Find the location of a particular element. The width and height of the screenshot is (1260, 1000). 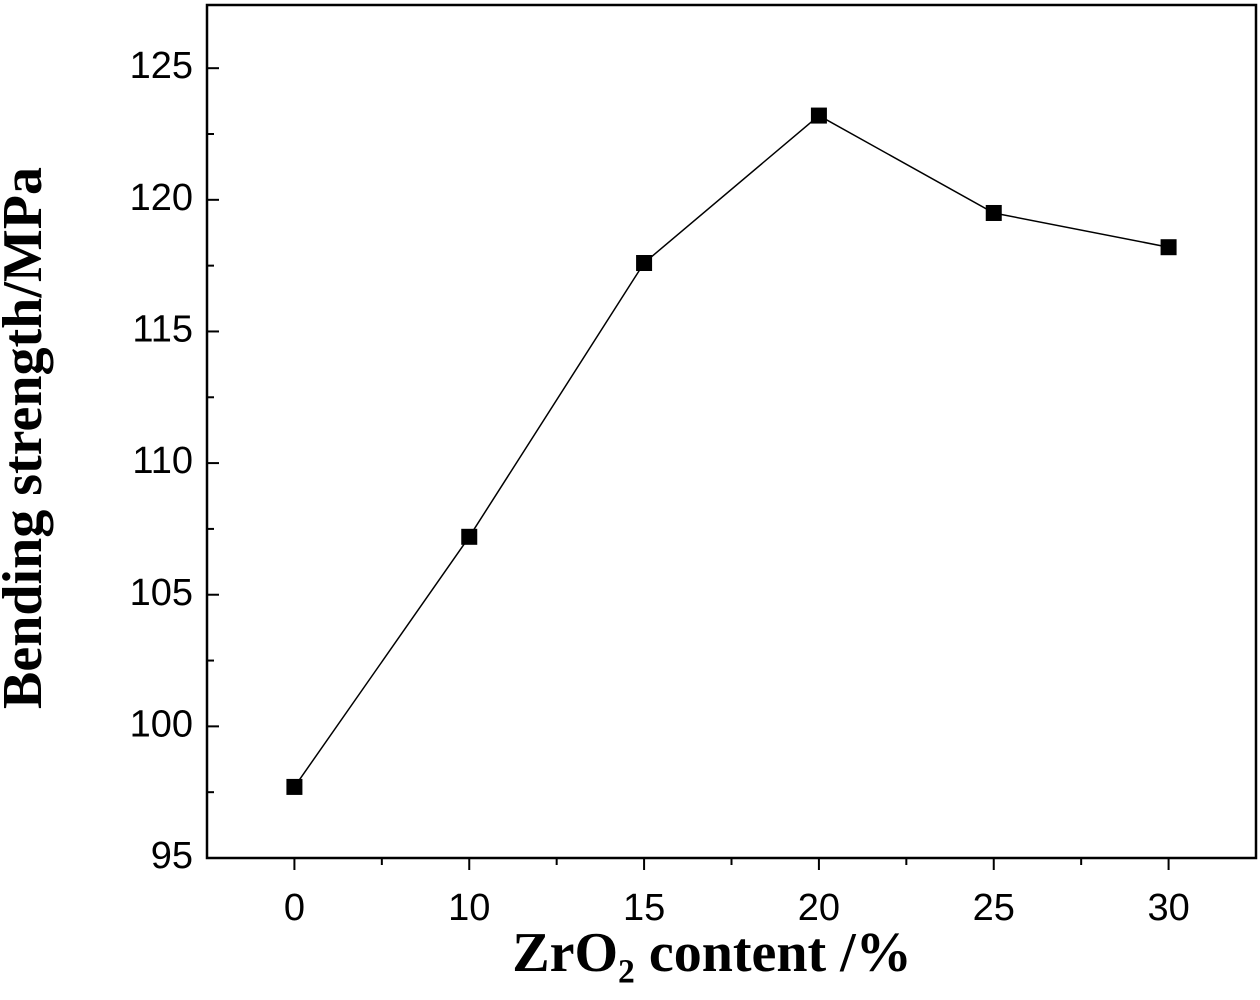

y-tick-label: 110 is located at coordinates (162, 461).